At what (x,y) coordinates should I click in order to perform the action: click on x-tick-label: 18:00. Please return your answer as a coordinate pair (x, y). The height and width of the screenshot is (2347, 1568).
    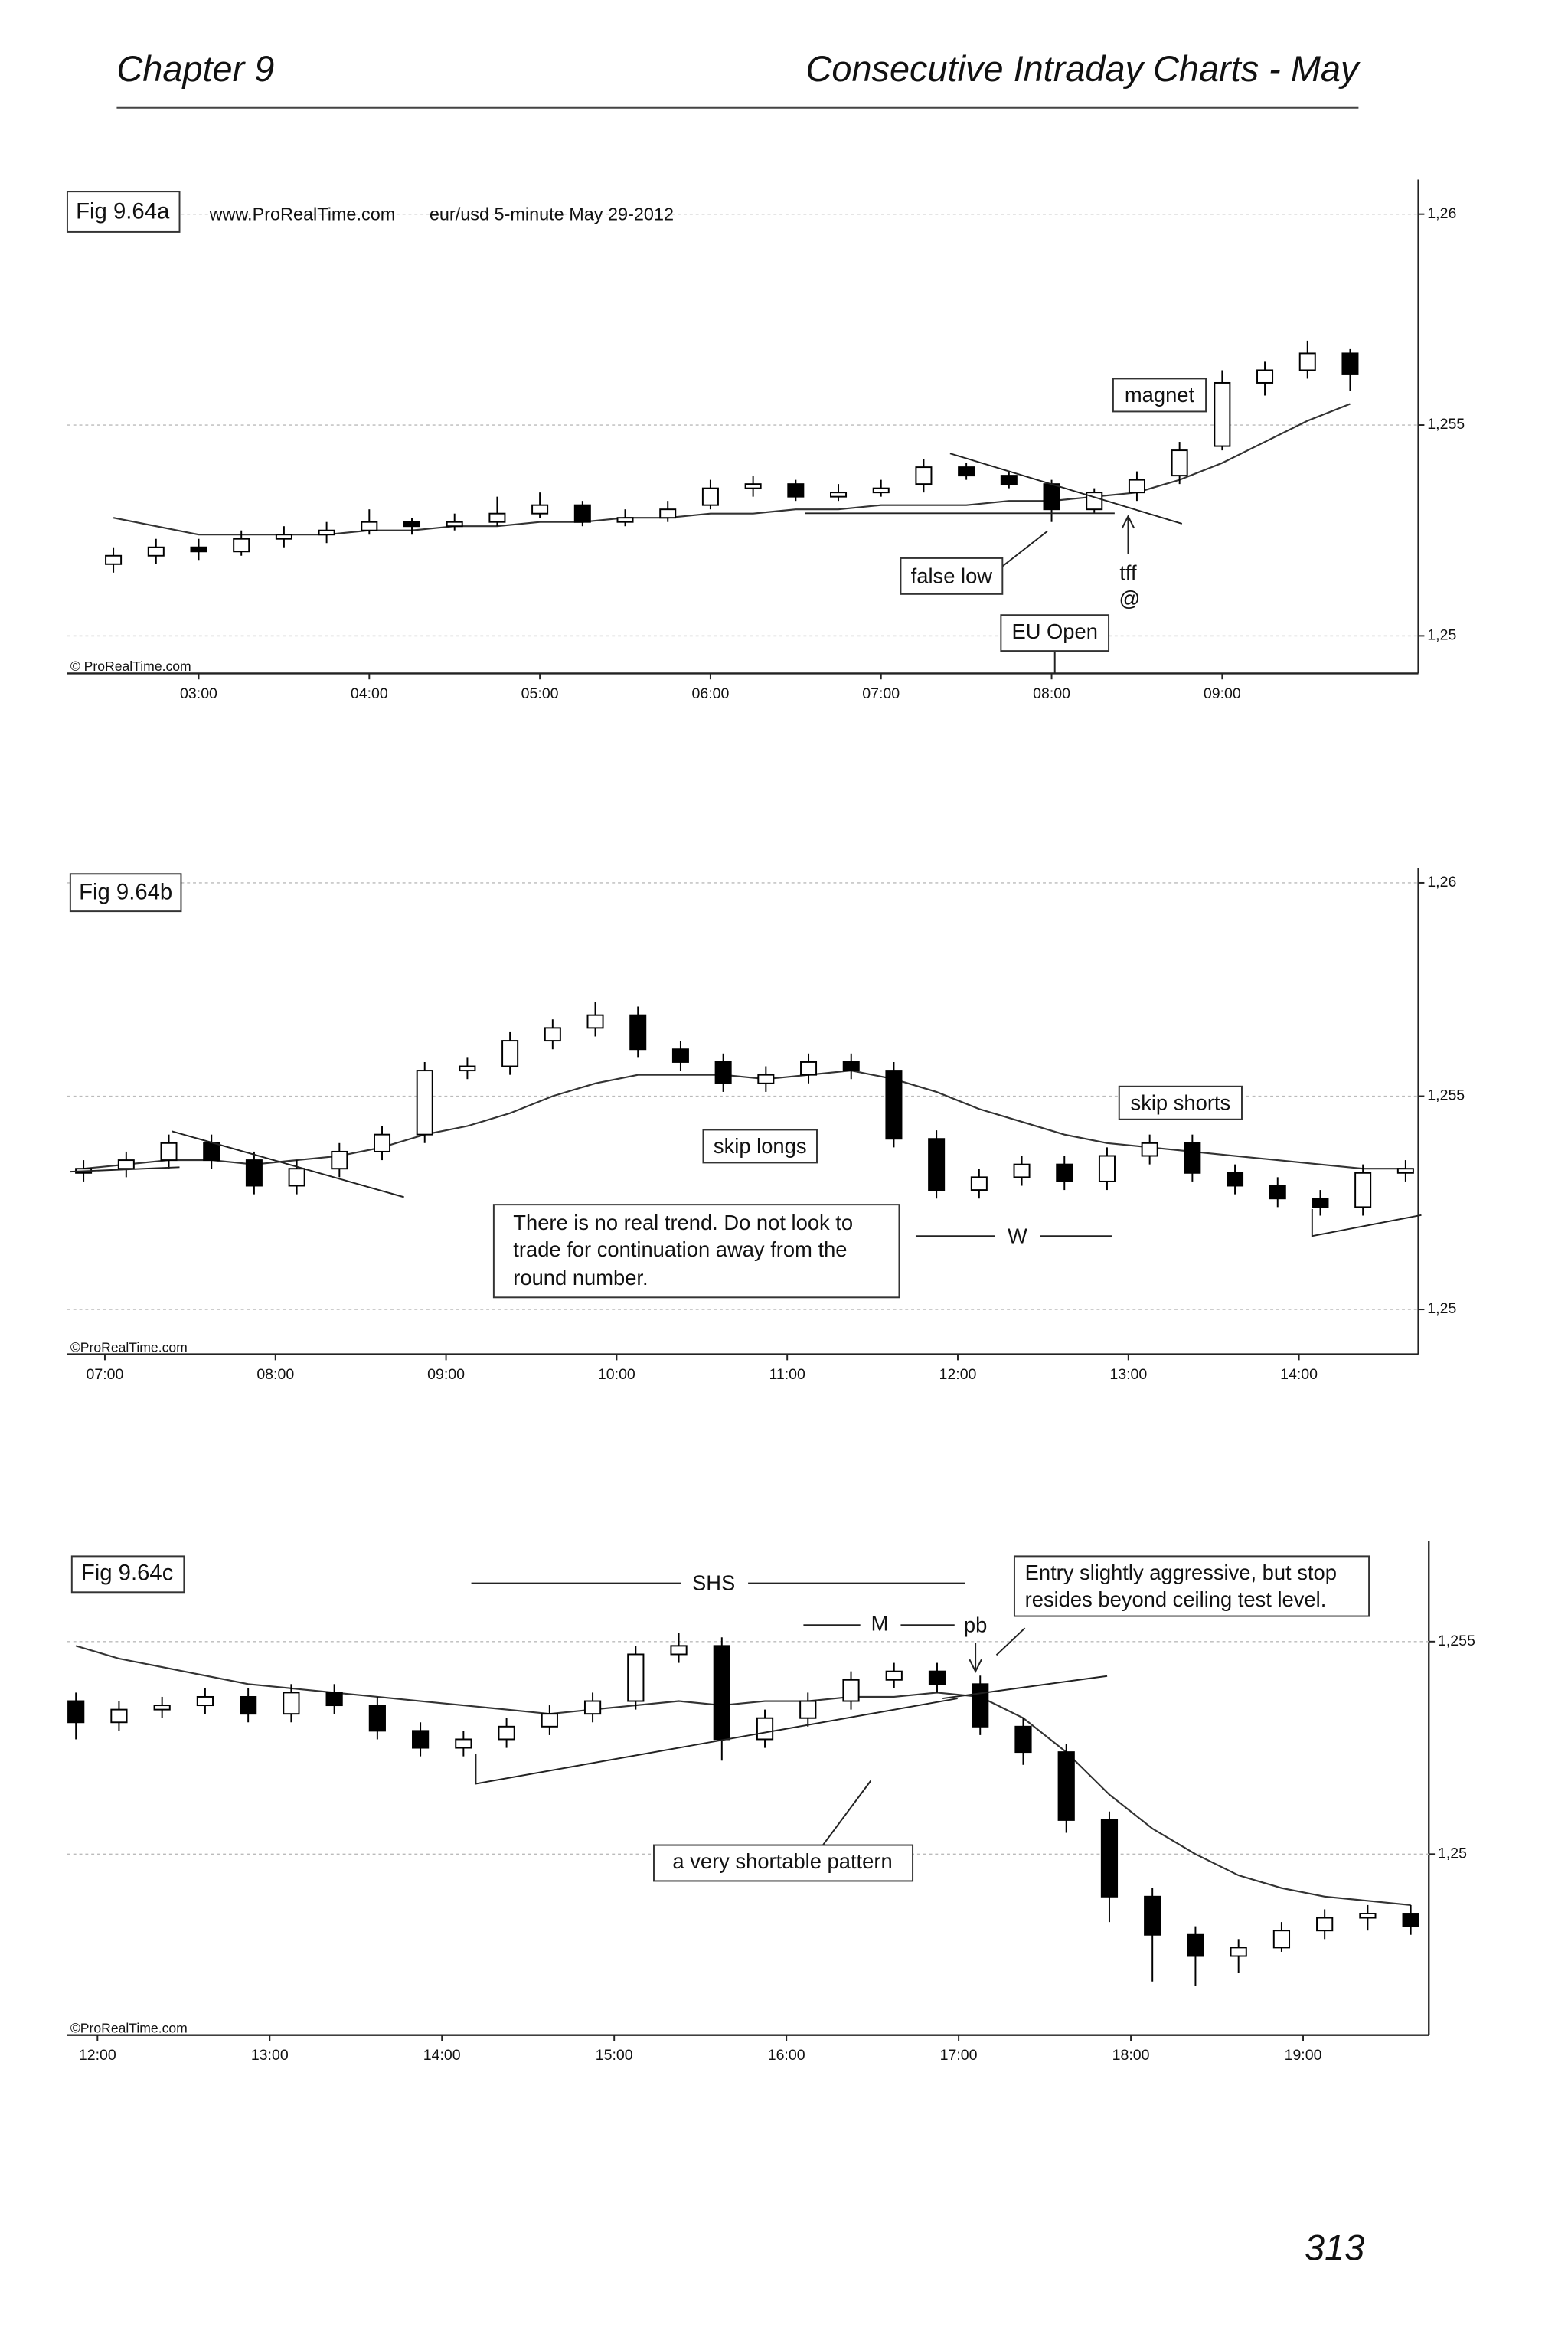
    Looking at the image, I should click on (1131, 2055).